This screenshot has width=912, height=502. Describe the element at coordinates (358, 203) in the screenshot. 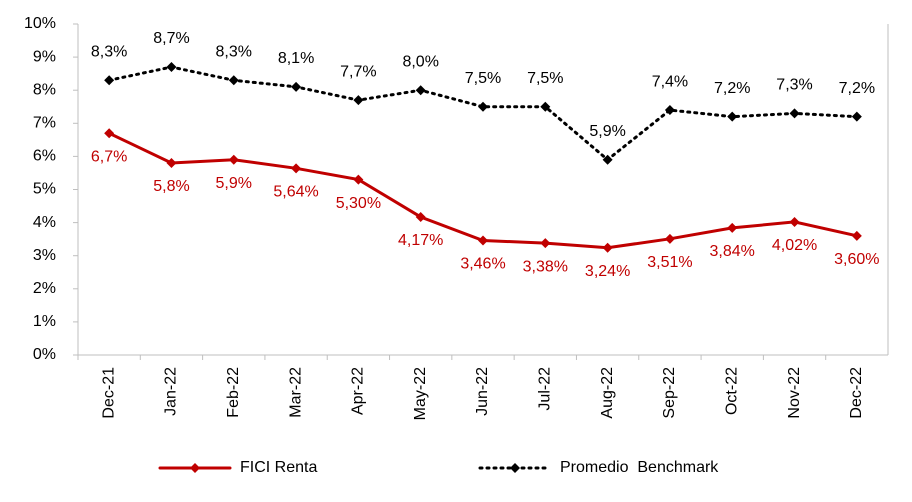

I see `data-label: 5,30%` at that location.